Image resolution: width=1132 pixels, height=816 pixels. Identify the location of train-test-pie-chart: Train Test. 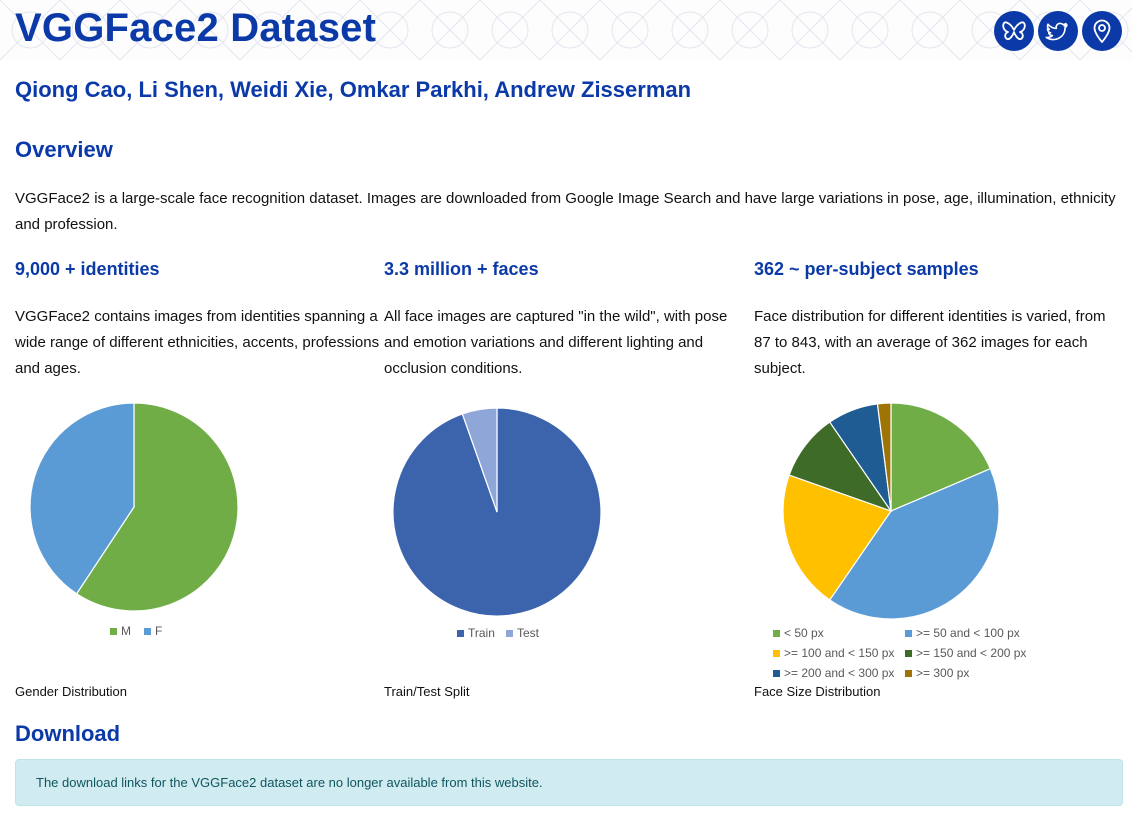
(497, 523).